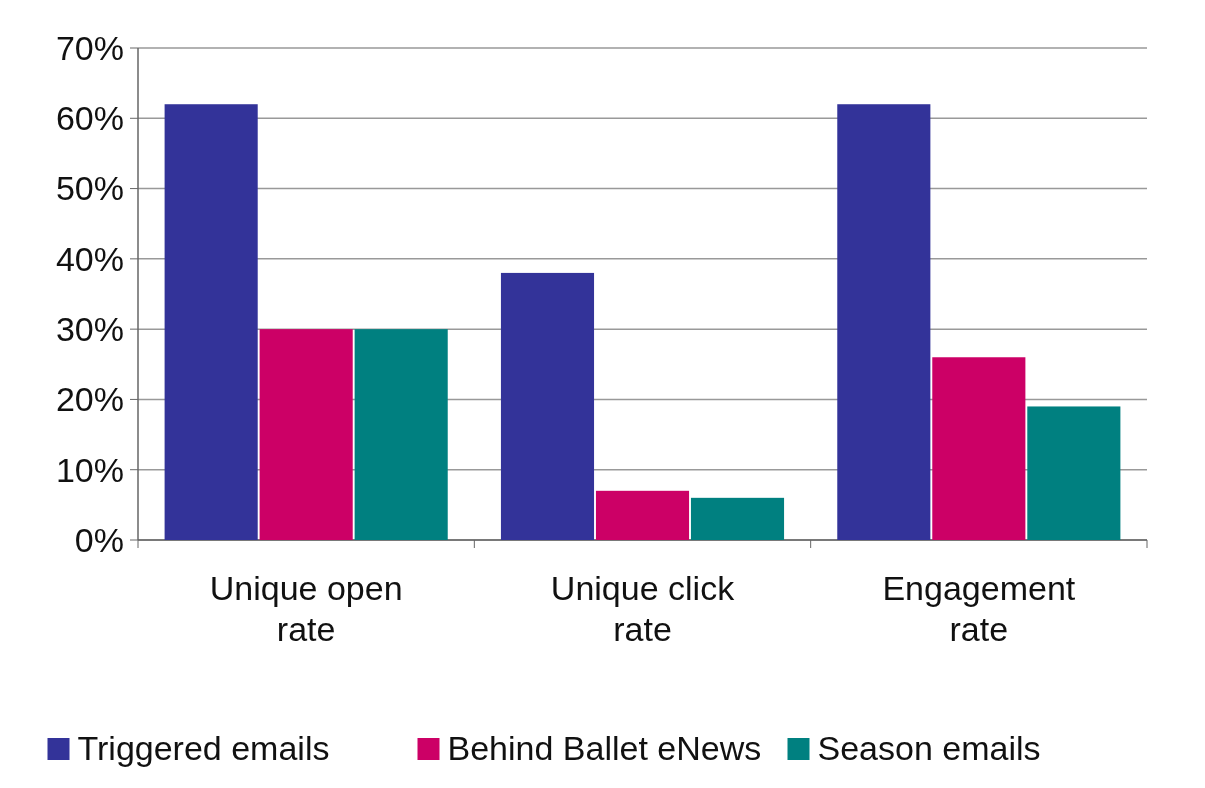  I want to click on x-tick-label: Unique click rate, so click(643, 608).